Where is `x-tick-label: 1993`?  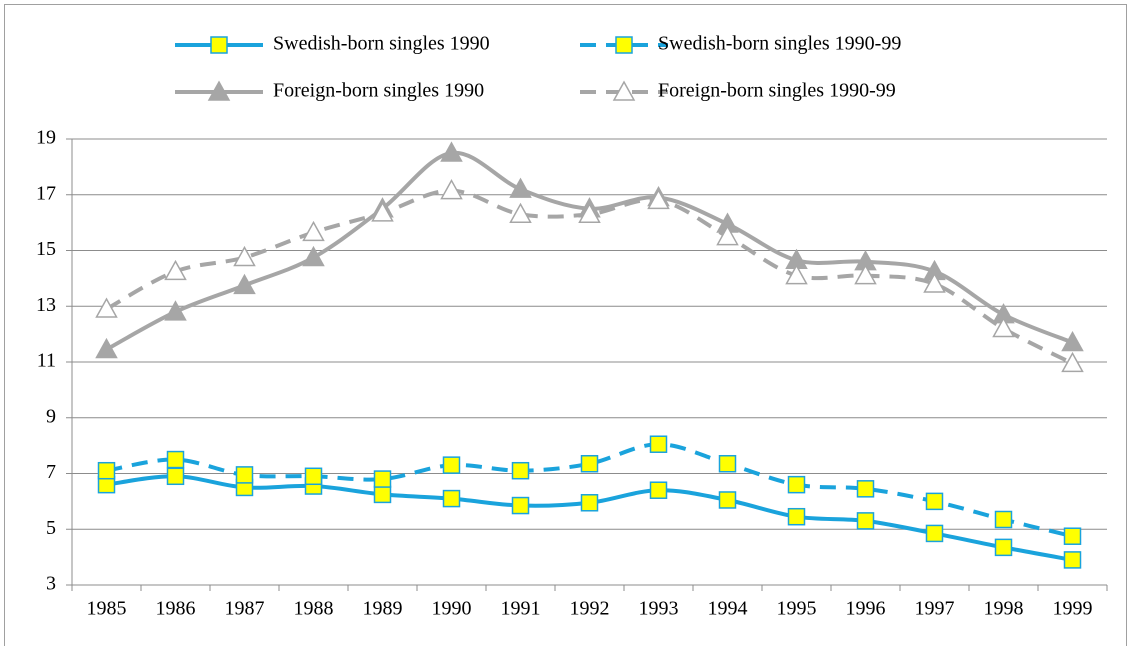 x-tick-label: 1993 is located at coordinates (659, 609).